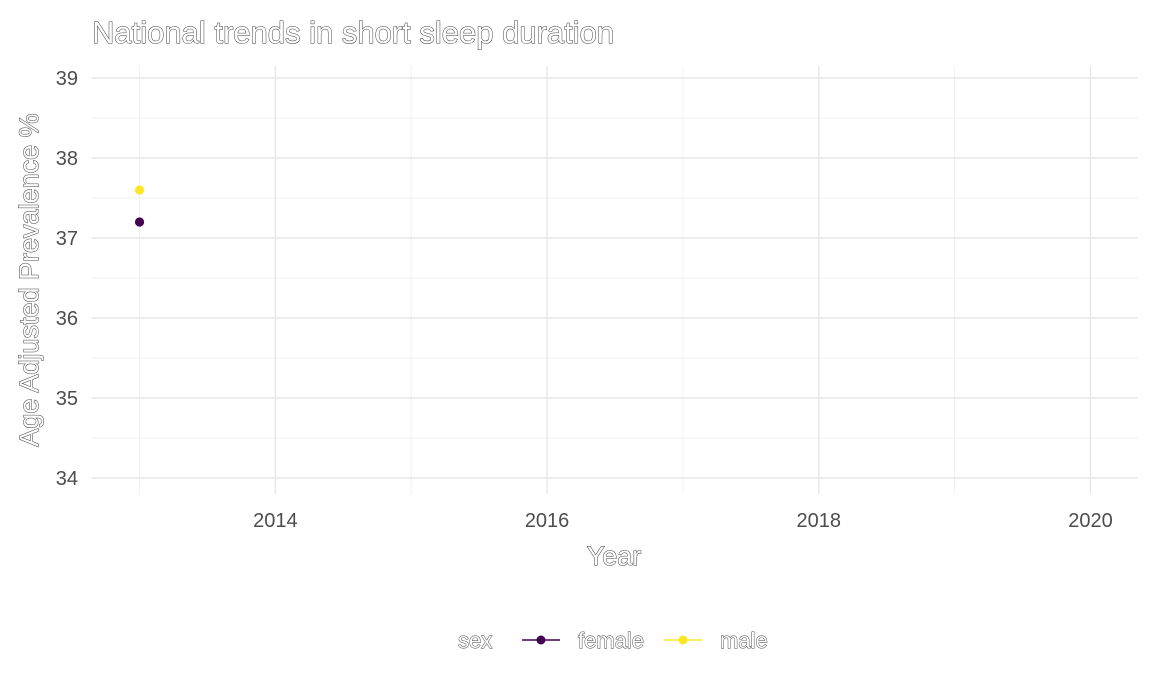 Image resolution: width=1152 pixels, height=691 pixels. Describe the element at coordinates (67, 79) in the screenshot. I see `y-tick-label: 39` at that location.